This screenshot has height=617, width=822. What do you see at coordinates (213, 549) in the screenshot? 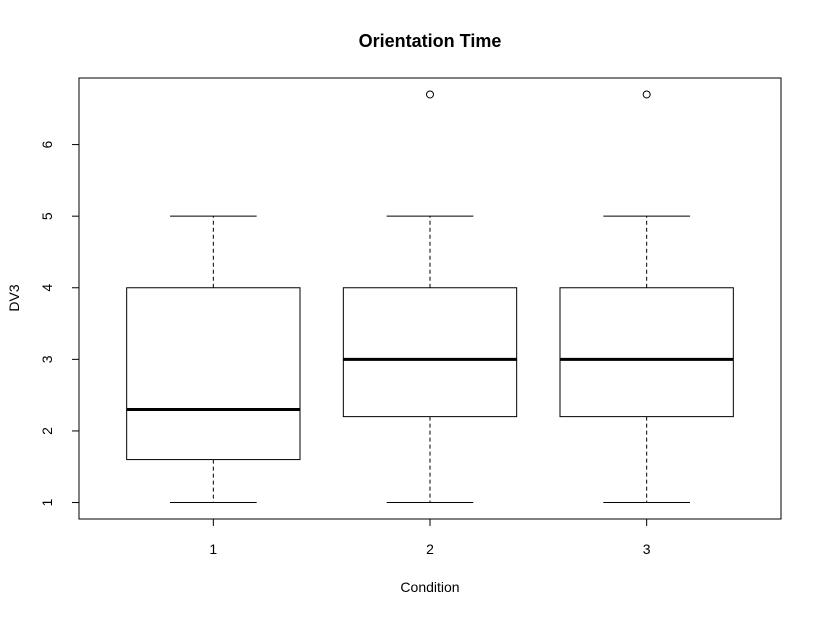
I see `x-tick-label: 1` at bounding box center [213, 549].